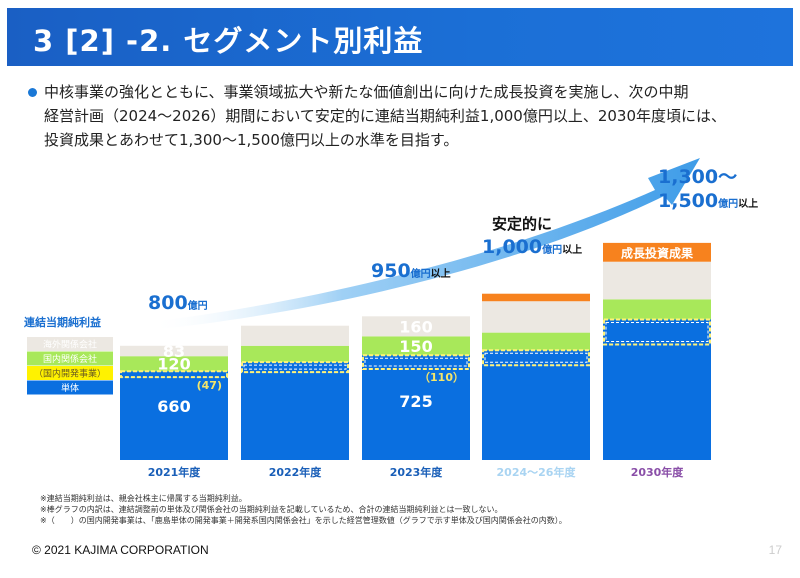 This screenshot has height=578, width=800. I want to click on bullet-icon, so click(32, 92).